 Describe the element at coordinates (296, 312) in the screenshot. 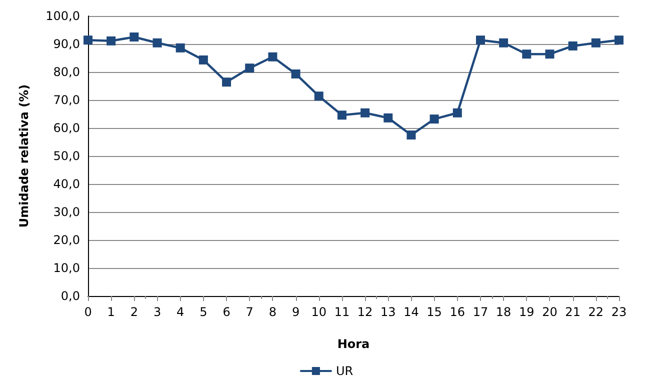

I see `x-tick-label: 9` at that location.